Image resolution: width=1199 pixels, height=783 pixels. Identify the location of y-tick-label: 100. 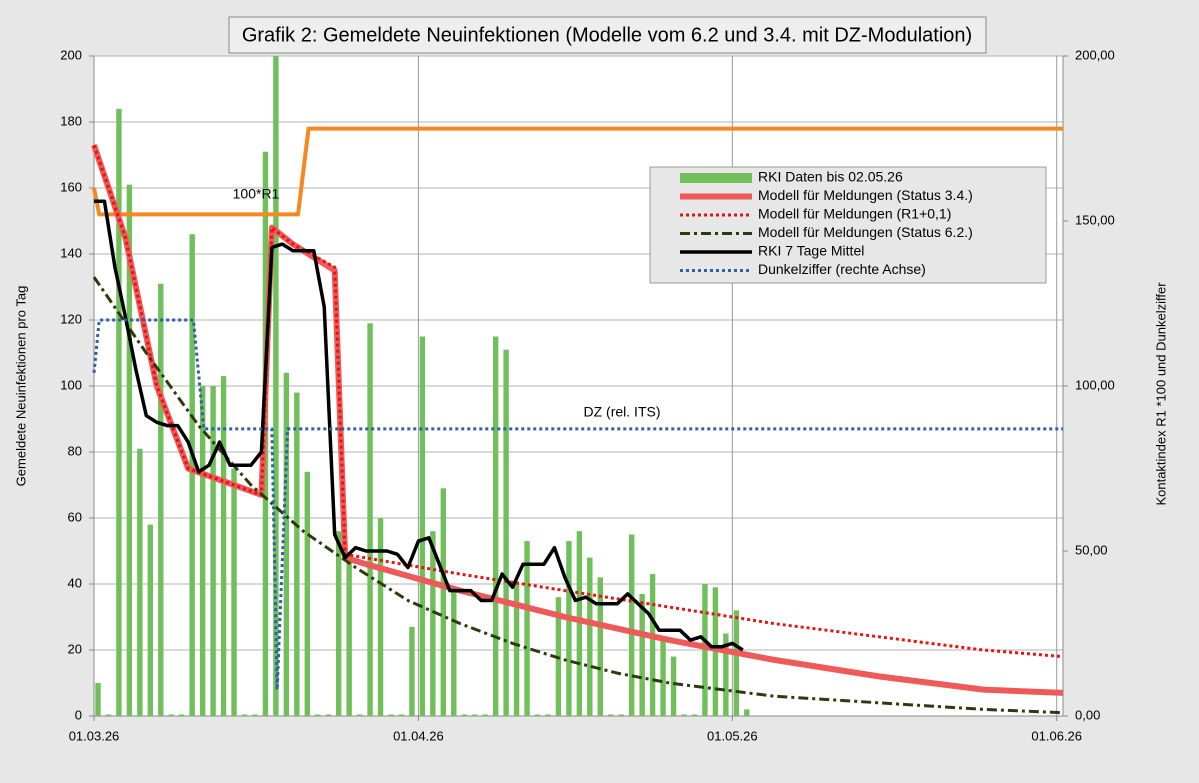
(71, 384).